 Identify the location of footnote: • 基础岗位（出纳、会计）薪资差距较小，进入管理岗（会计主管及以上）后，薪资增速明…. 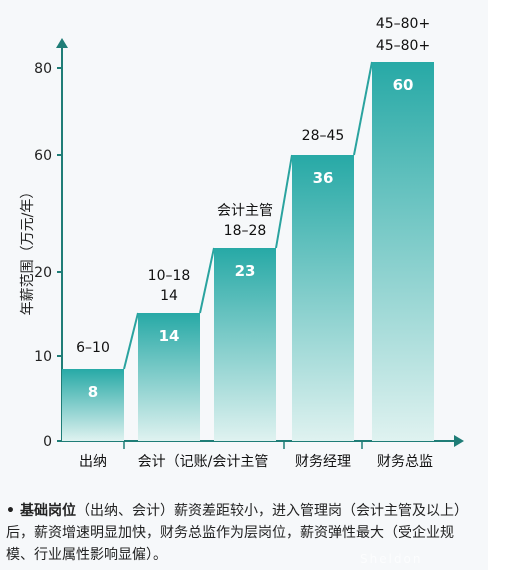
(241, 533).